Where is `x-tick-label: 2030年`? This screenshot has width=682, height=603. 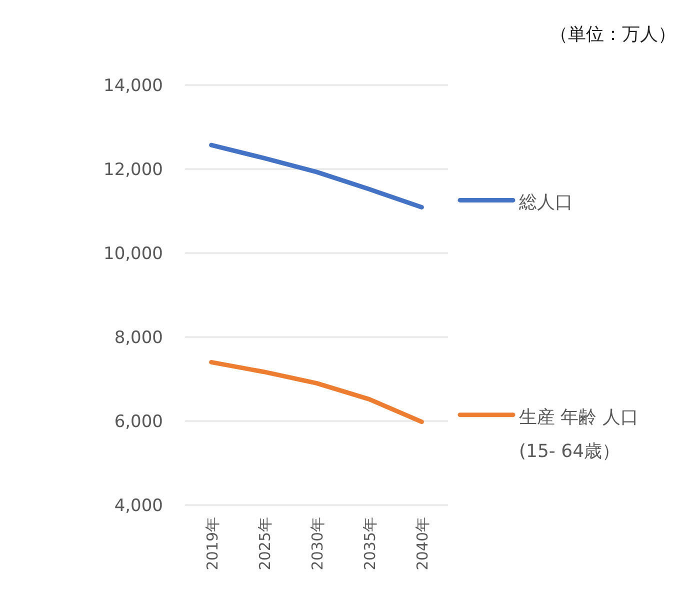 x-tick-label: 2030年 is located at coordinates (317, 543).